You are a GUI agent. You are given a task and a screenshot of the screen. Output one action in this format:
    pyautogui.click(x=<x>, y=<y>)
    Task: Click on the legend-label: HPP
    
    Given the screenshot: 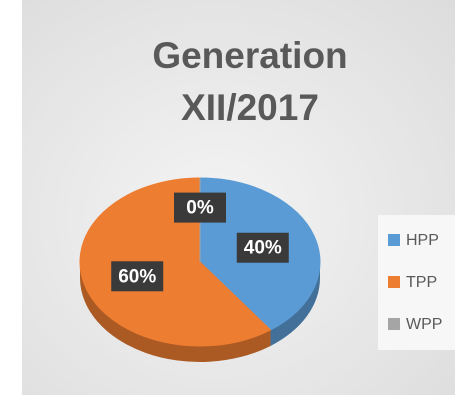 What is the action you would take?
    pyautogui.click(x=422, y=240)
    